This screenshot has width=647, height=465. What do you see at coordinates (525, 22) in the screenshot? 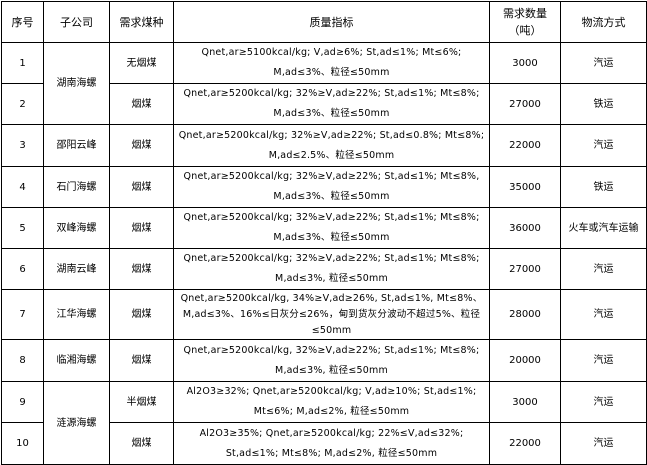
I see `header-quantity: 需求数量（吨）` at bounding box center [525, 22].